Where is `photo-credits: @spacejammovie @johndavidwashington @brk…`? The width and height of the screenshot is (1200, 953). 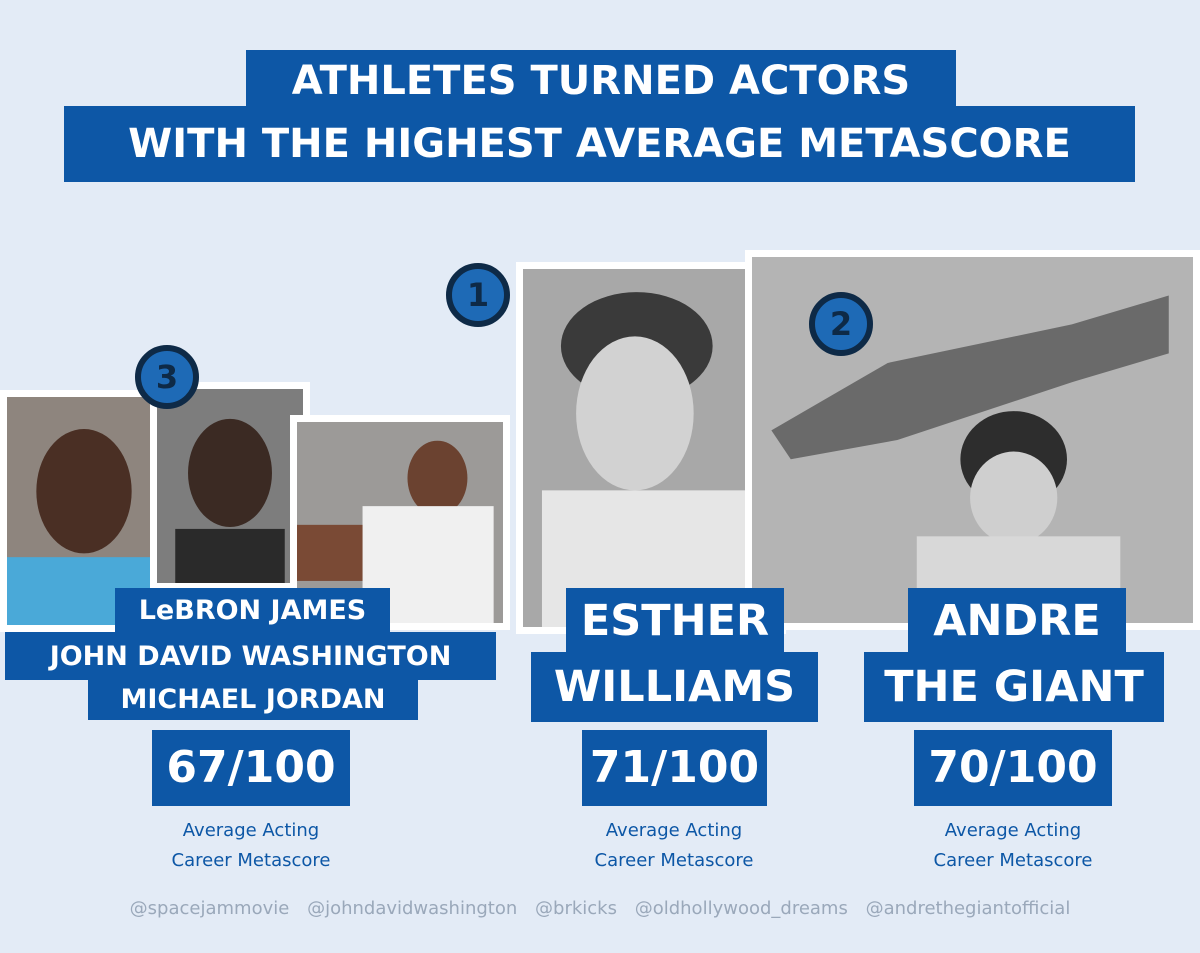
photo-credits: @spacejammovie @johndavidwashington @brk… is located at coordinates (600, 908).